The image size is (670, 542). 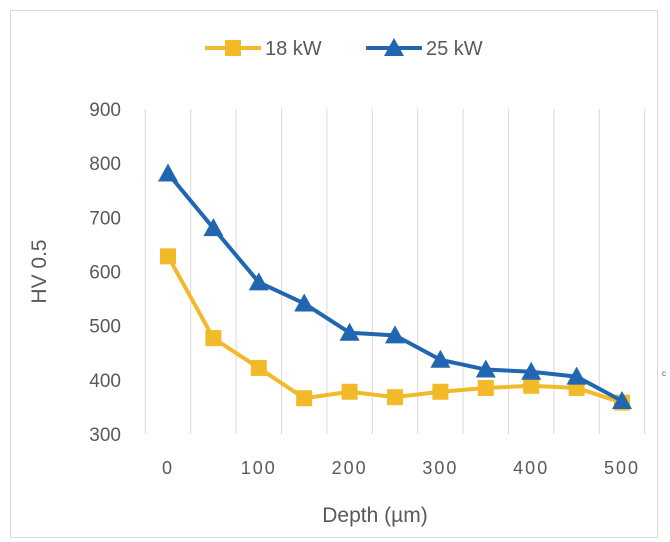 What do you see at coordinates (105, 273) in the screenshot?
I see `y-tick-label: 600` at bounding box center [105, 273].